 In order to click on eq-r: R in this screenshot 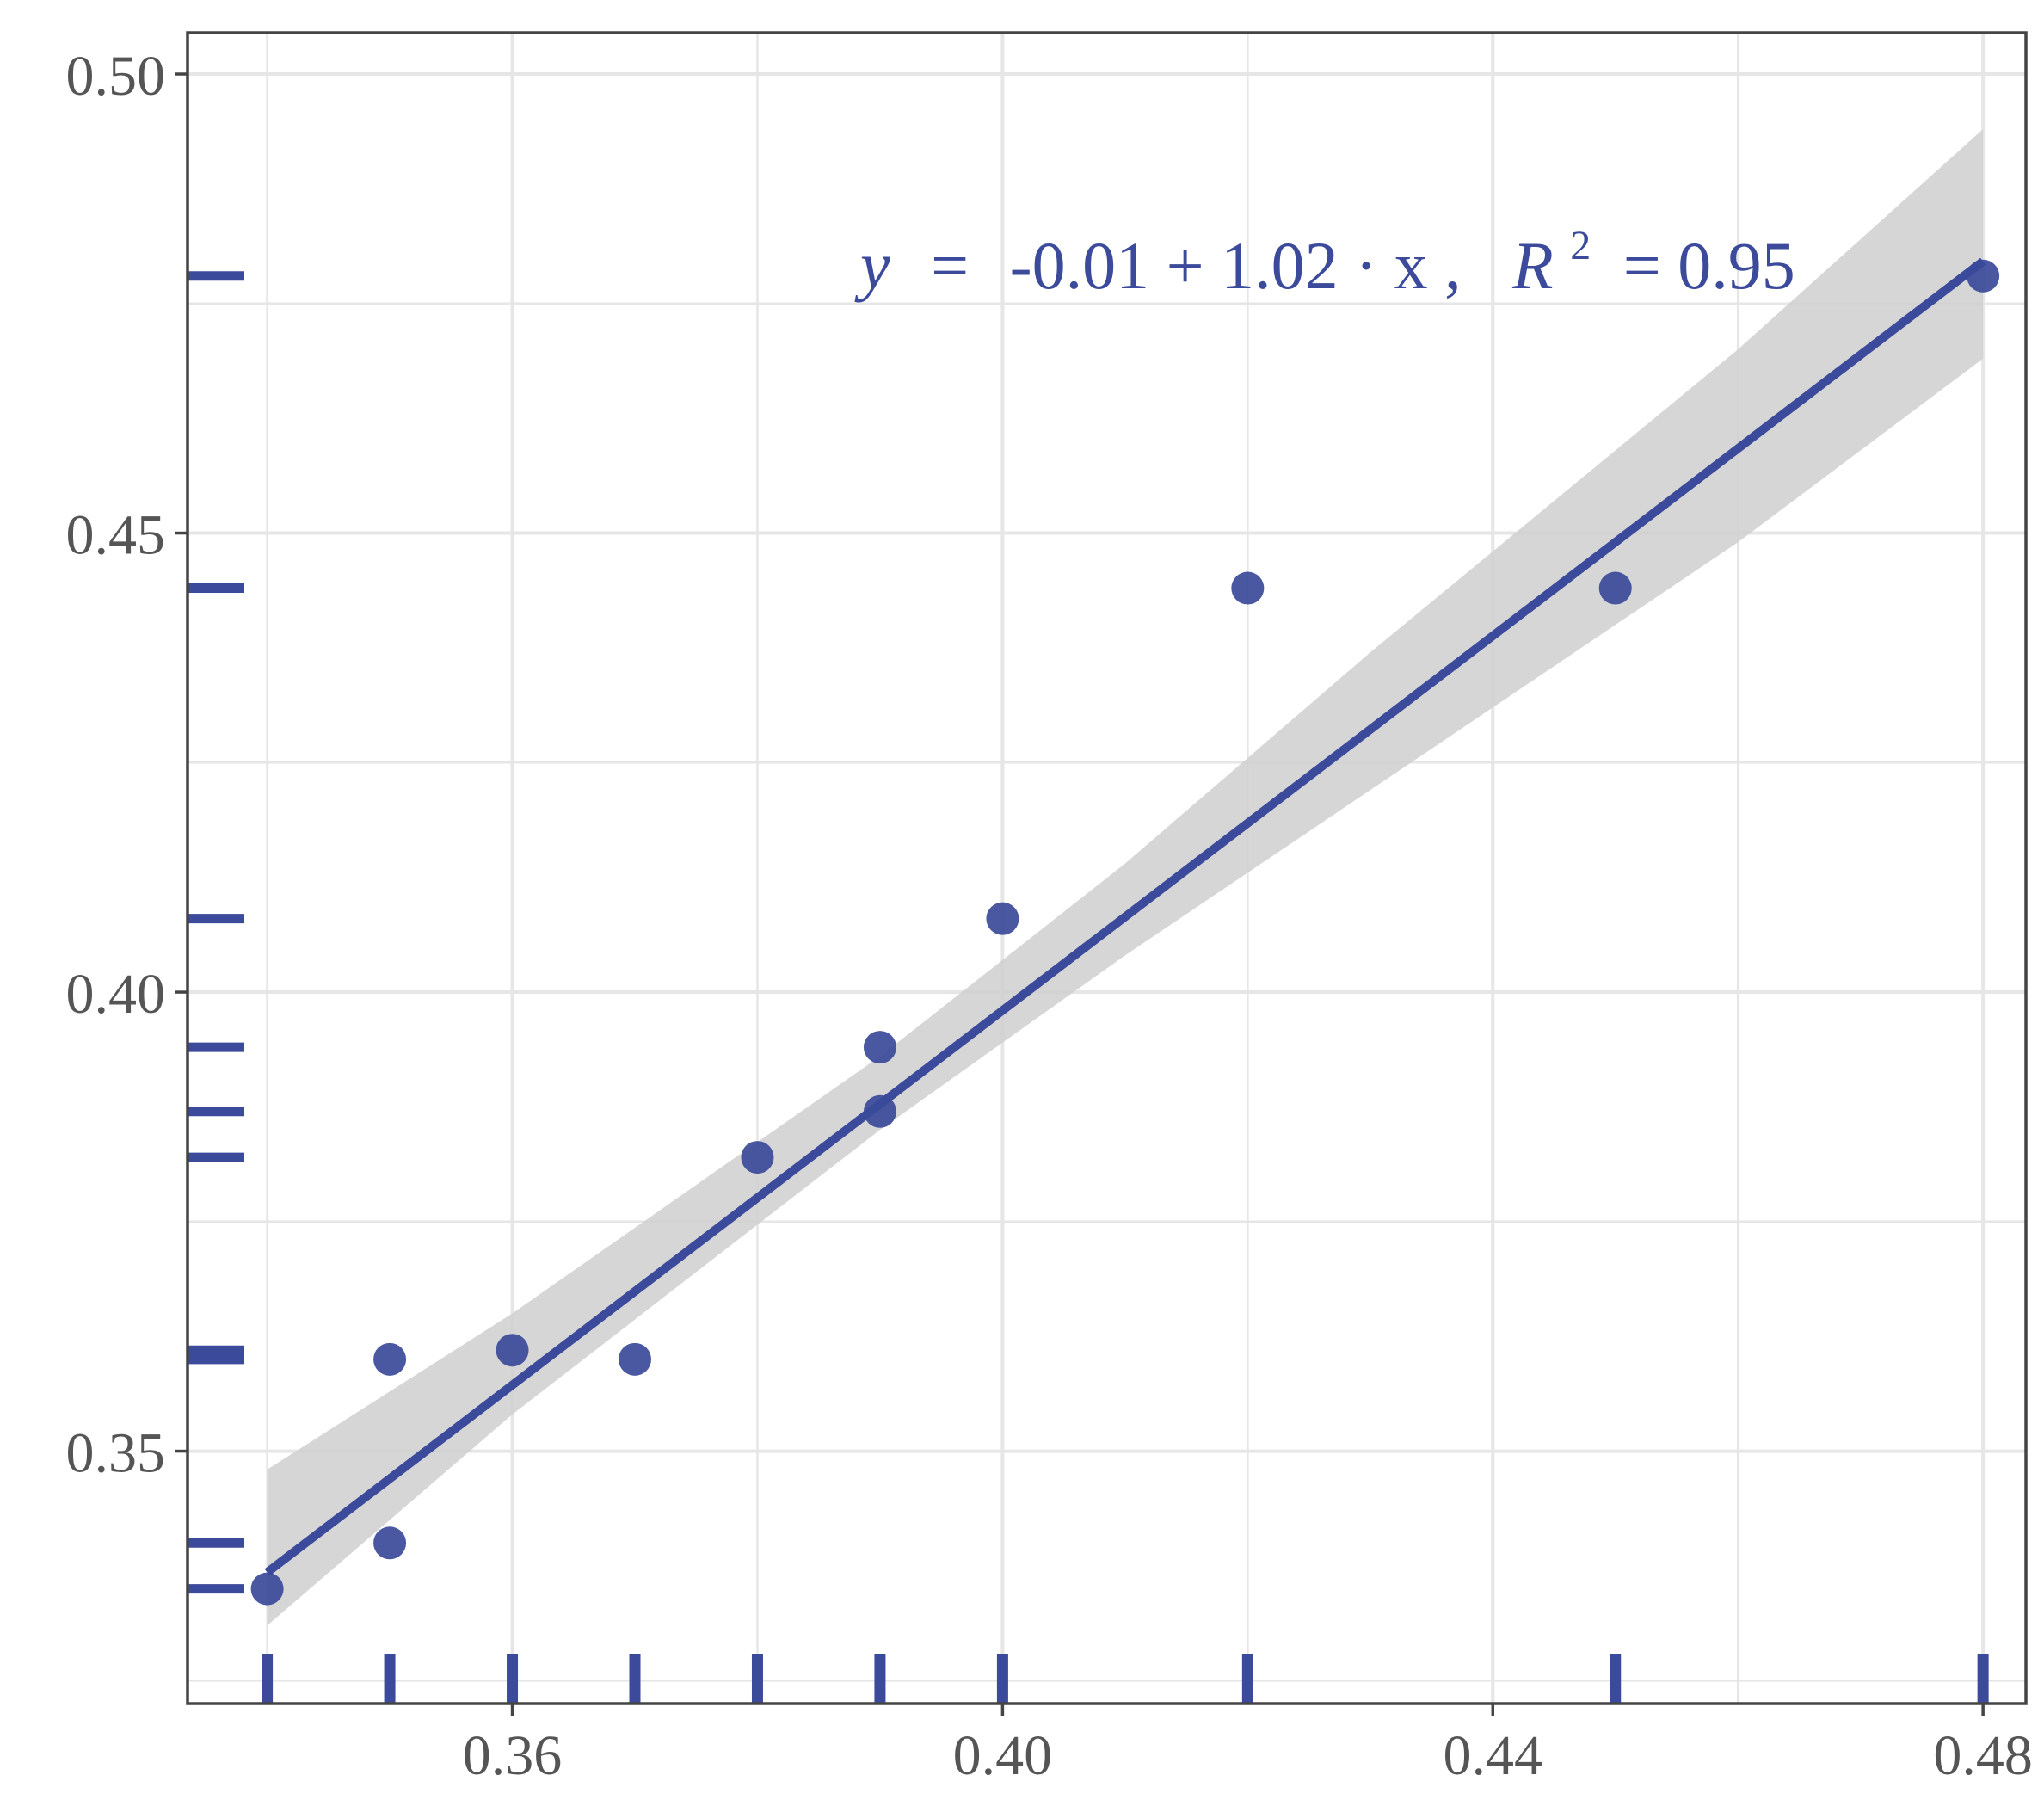, I will do `click(1532, 265)`.